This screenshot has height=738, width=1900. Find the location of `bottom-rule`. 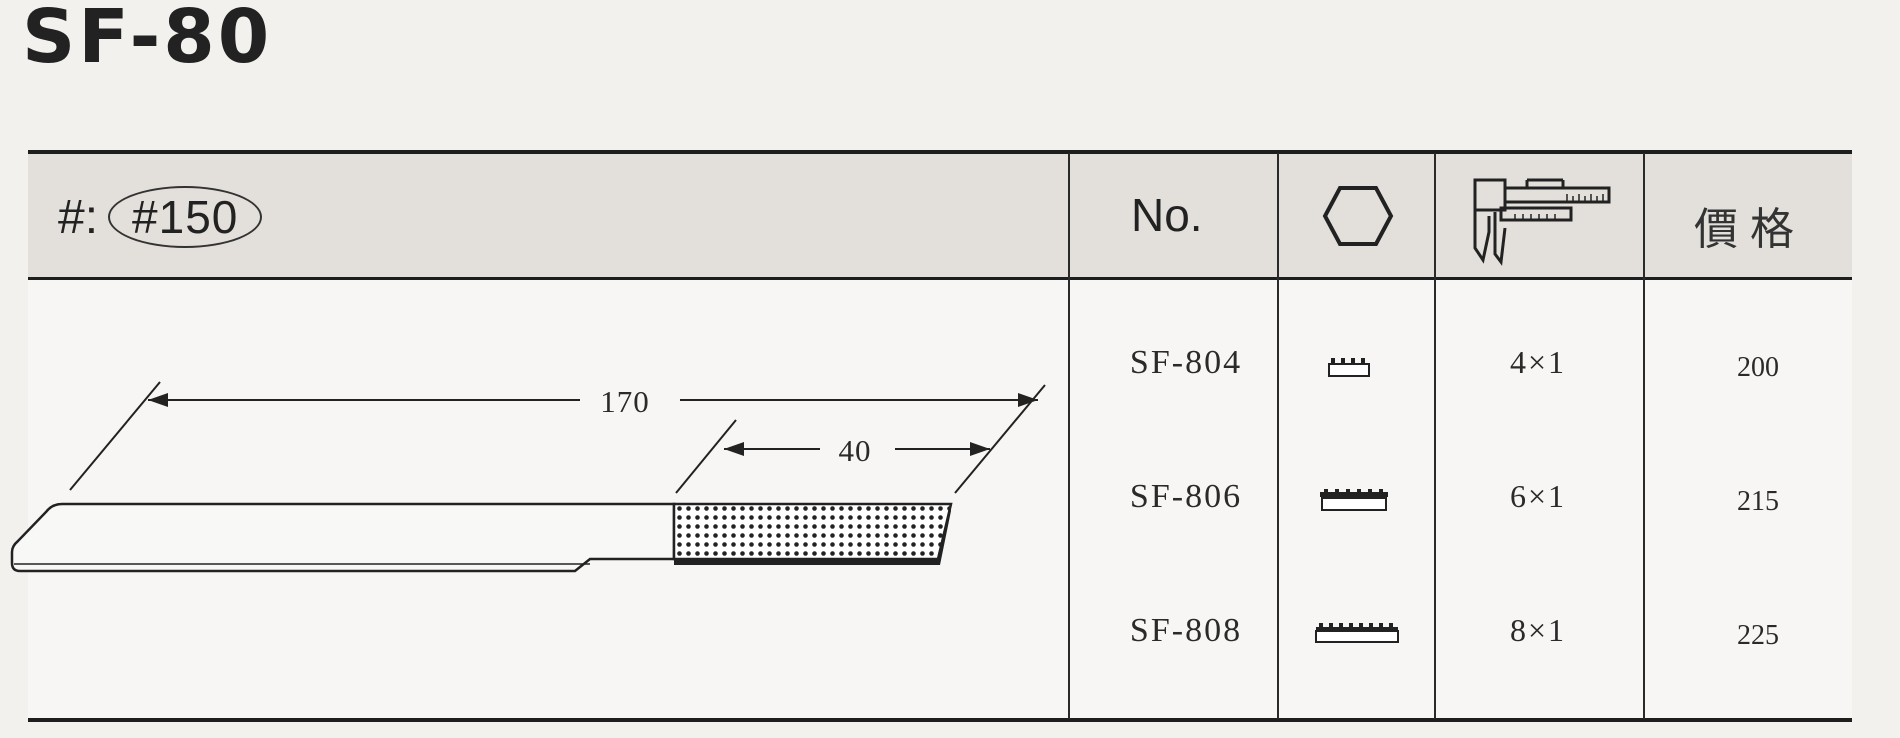

bottom-rule is located at coordinates (940, 720).